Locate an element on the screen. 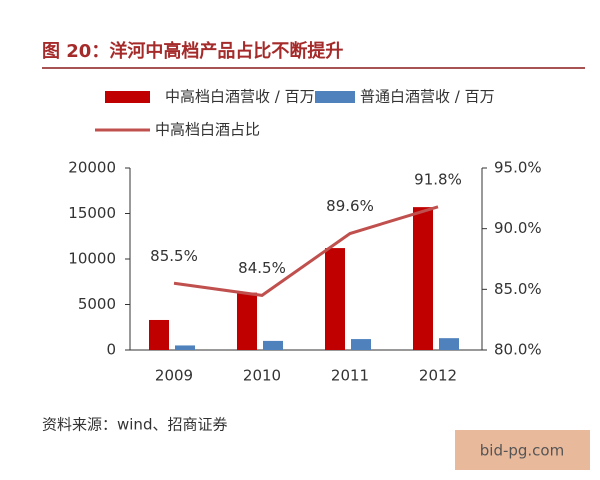  watermark-box is located at coordinates (522, 450).